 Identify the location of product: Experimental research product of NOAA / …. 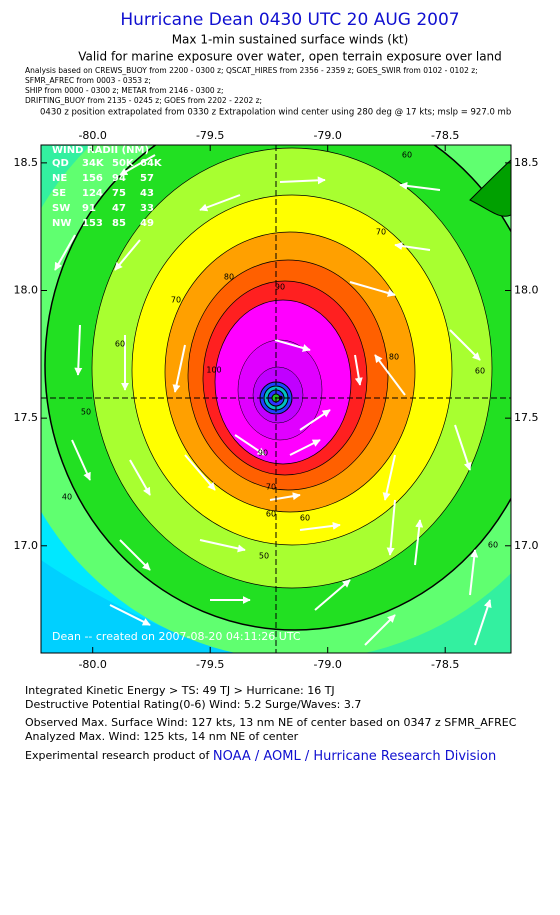
(260, 756).